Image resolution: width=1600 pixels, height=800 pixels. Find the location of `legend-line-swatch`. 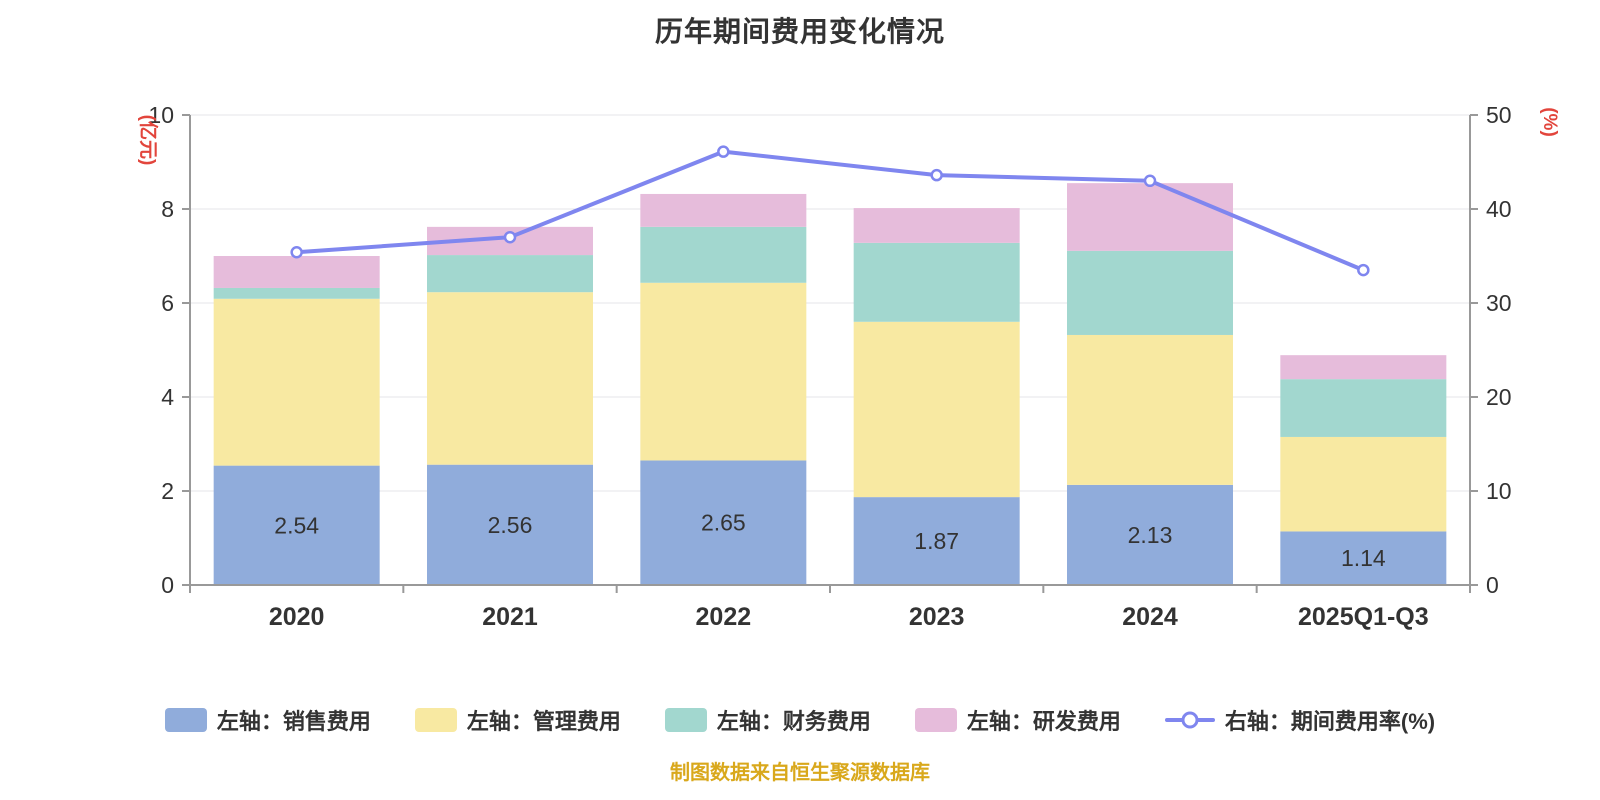

legend-line-swatch is located at coordinates (1189, 720).